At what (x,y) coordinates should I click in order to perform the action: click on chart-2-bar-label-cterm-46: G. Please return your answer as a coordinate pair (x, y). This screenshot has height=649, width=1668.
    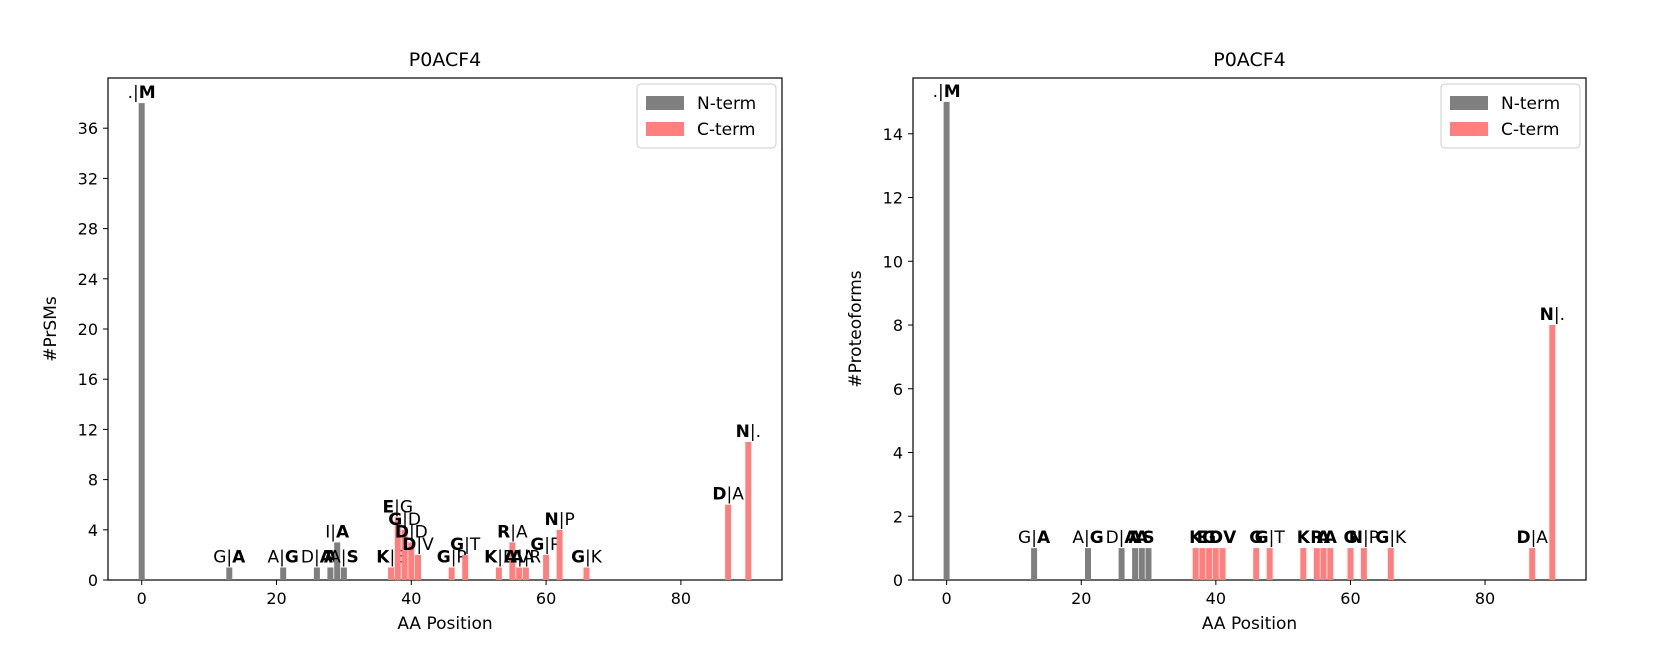
    Looking at the image, I should click on (1256, 538).